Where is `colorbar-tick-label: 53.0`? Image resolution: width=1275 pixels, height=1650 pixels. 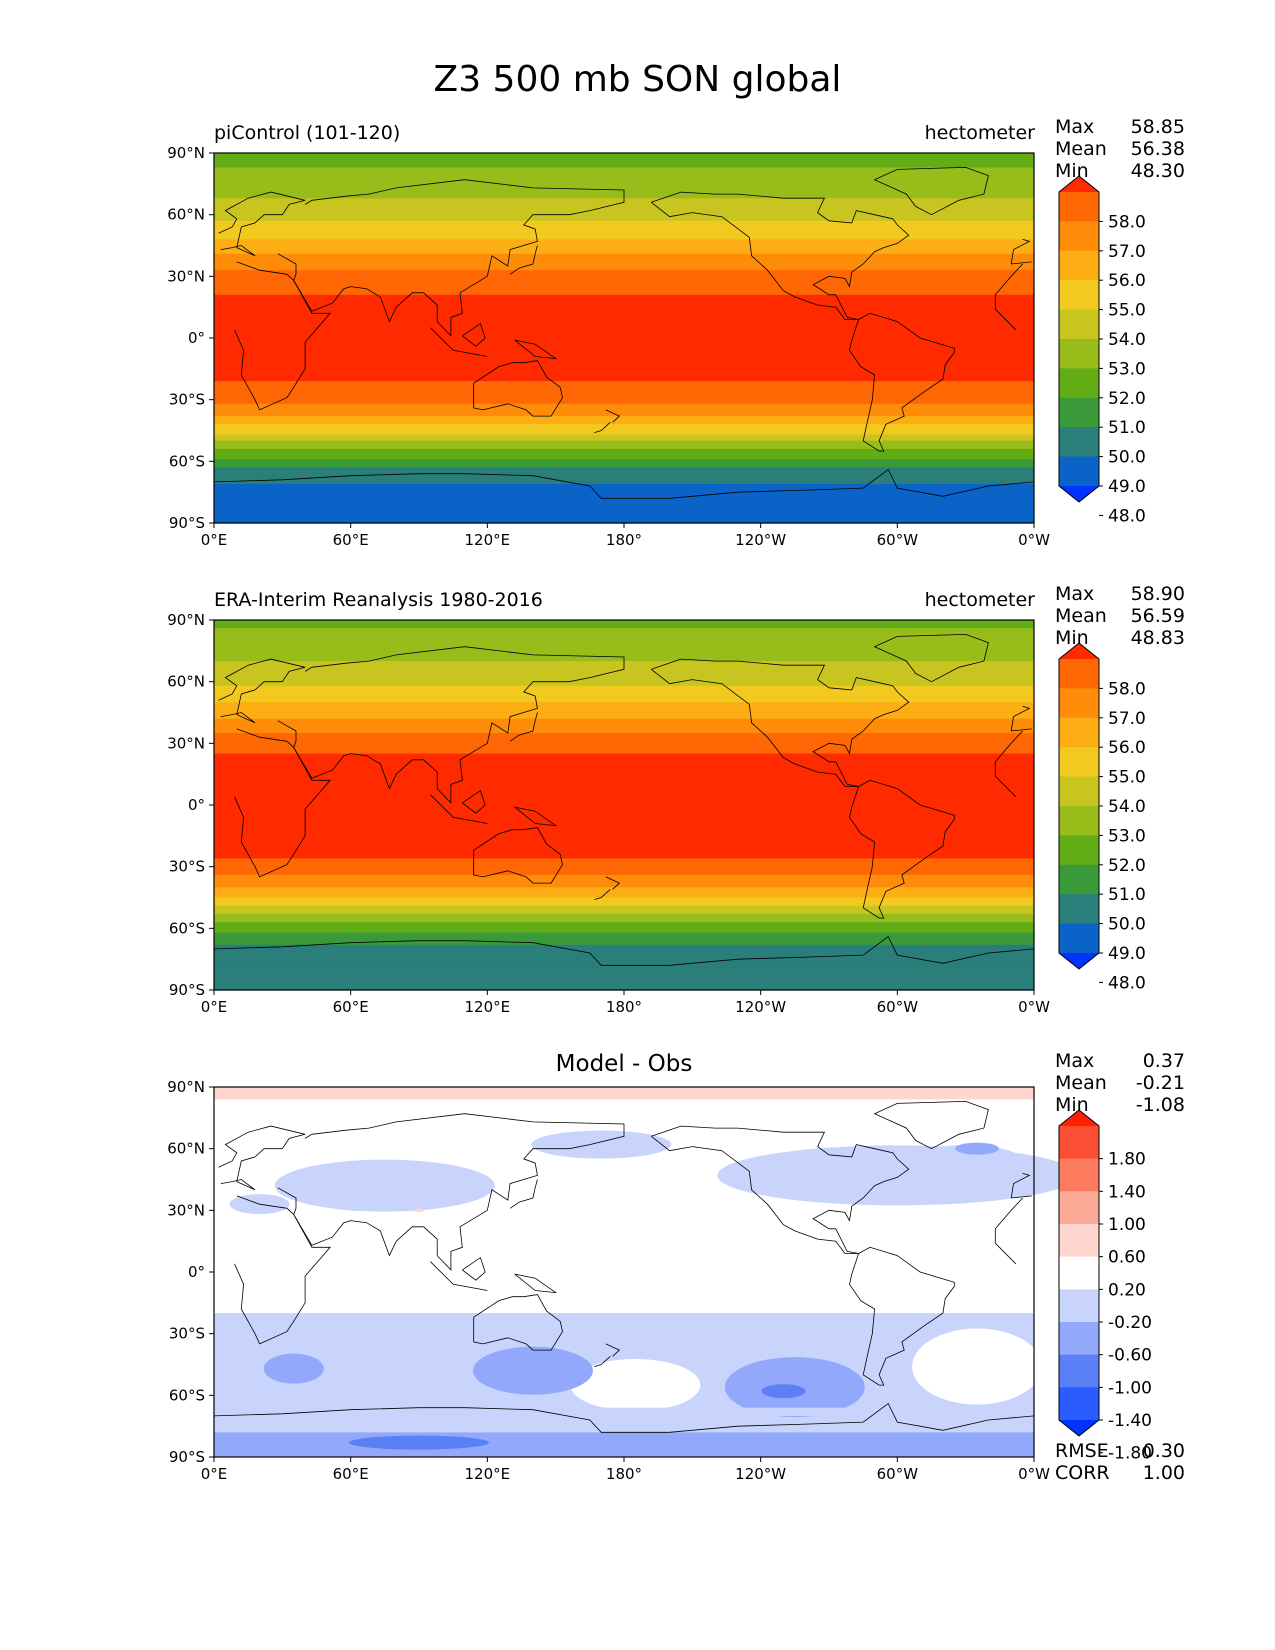
colorbar-tick-label: 53.0 is located at coordinates (1127, 369).